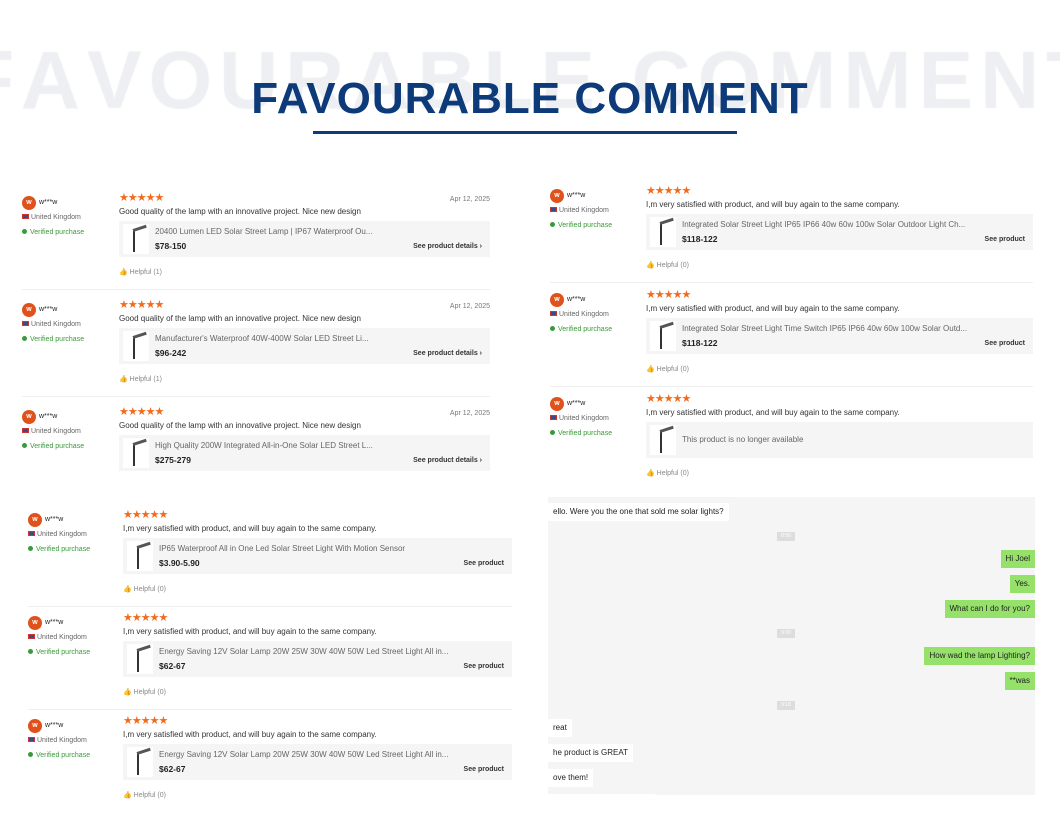 This screenshot has height=823, width=1060. Describe the element at coordinates (786, 536) in the screenshot. I see `chat-timestamp: 8:56` at that location.